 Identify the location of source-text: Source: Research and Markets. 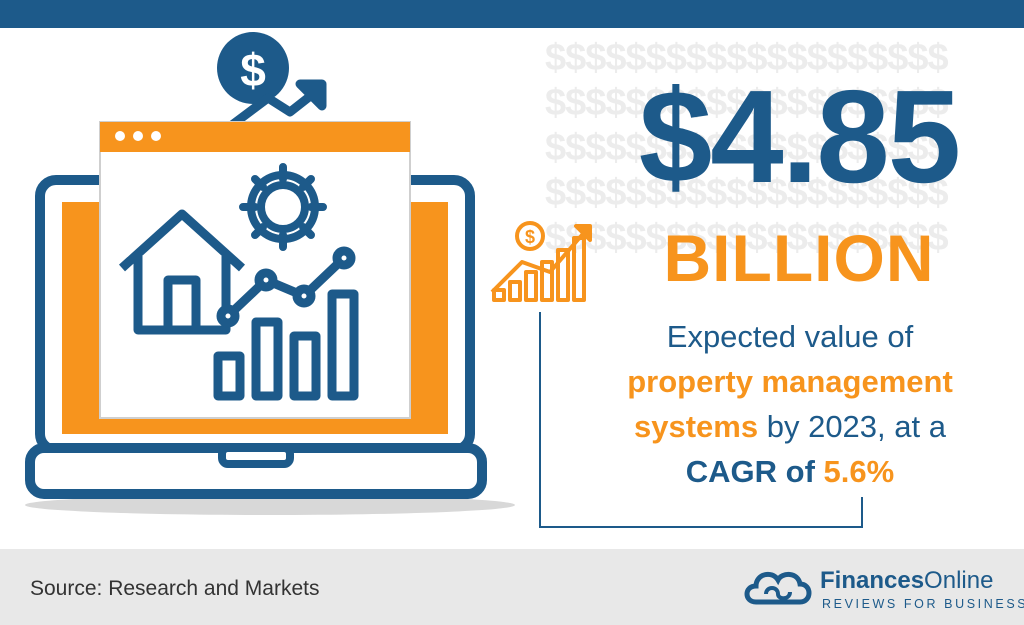
(175, 588).